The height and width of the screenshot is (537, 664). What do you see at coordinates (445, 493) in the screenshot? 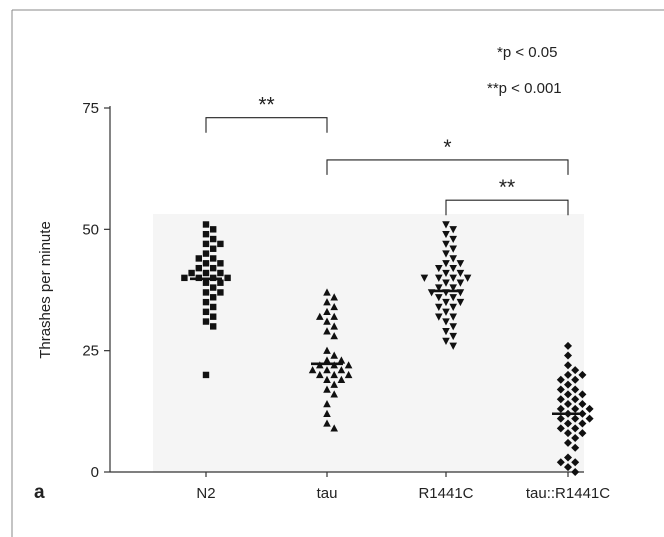
I see `x-tick-label: R1441C` at bounding box center [445, 493].